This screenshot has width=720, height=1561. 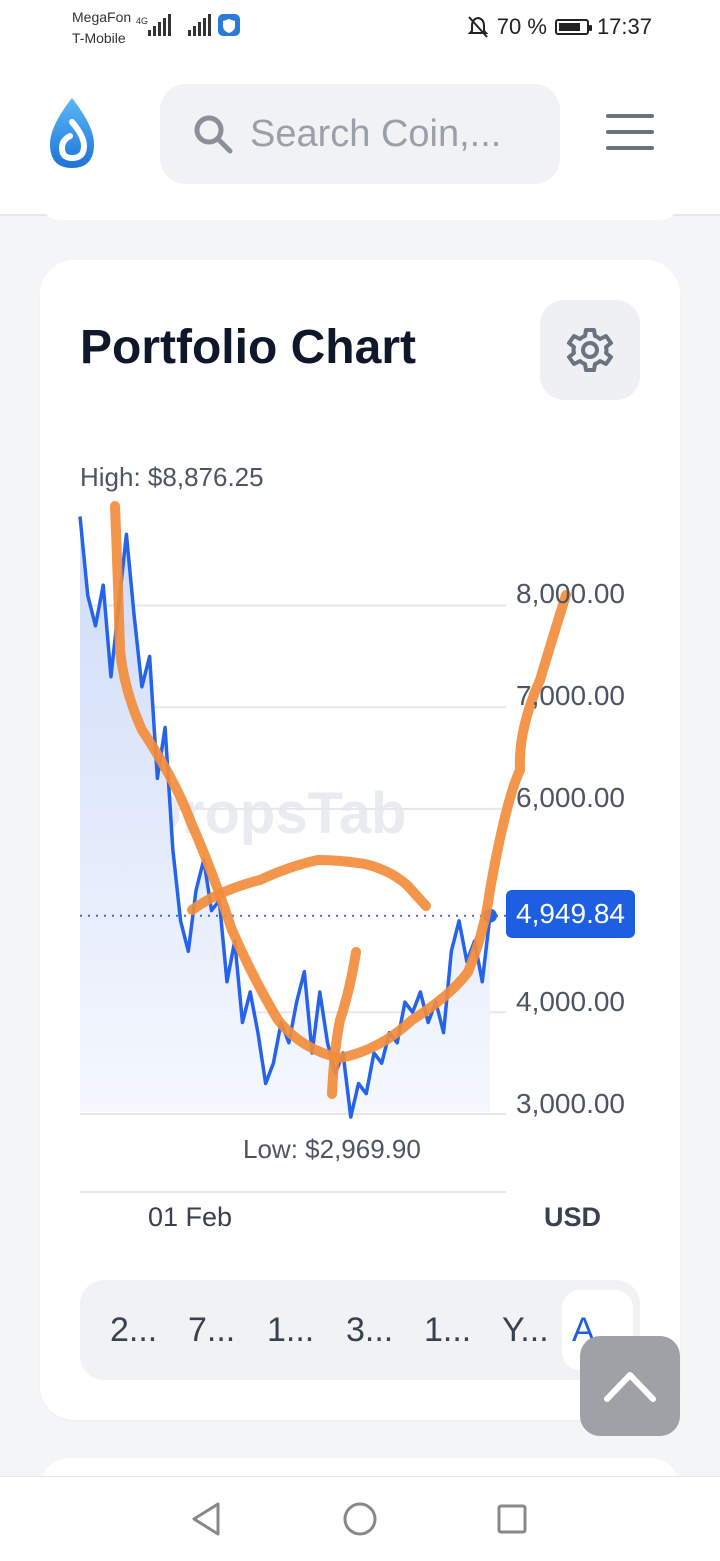 I want to click on signal-4g-icon: 4G, so click(x=156, y=27).